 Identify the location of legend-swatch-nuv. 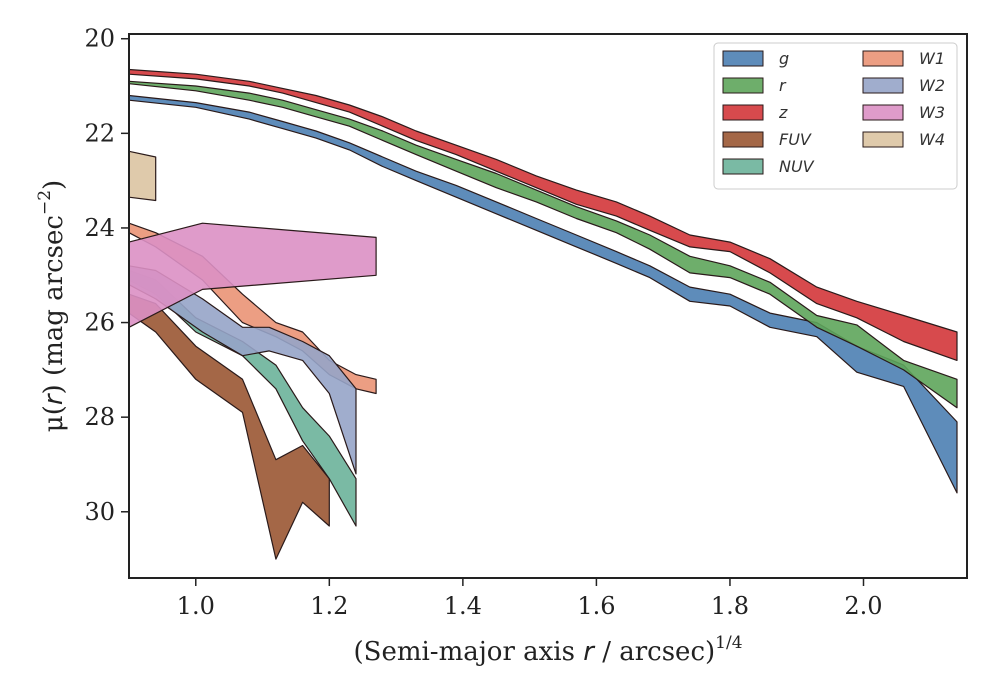
(743, 166).